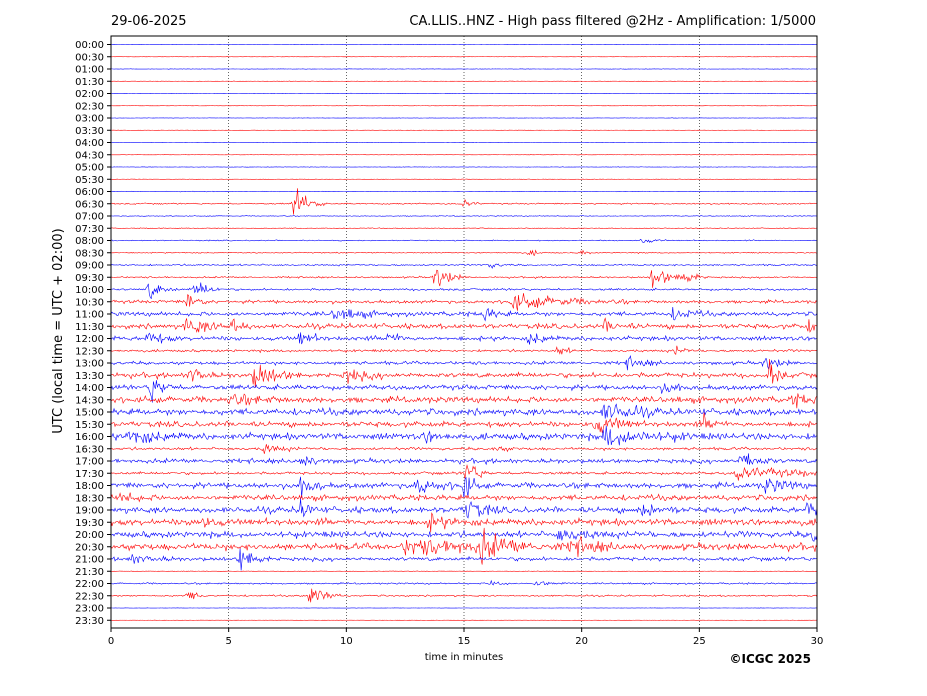 The height and width of the screenshot is (696, 927). Describe the element at coordinates (89, 143) in the screenshot. I see `y-tick-label: 04:00` at that location.